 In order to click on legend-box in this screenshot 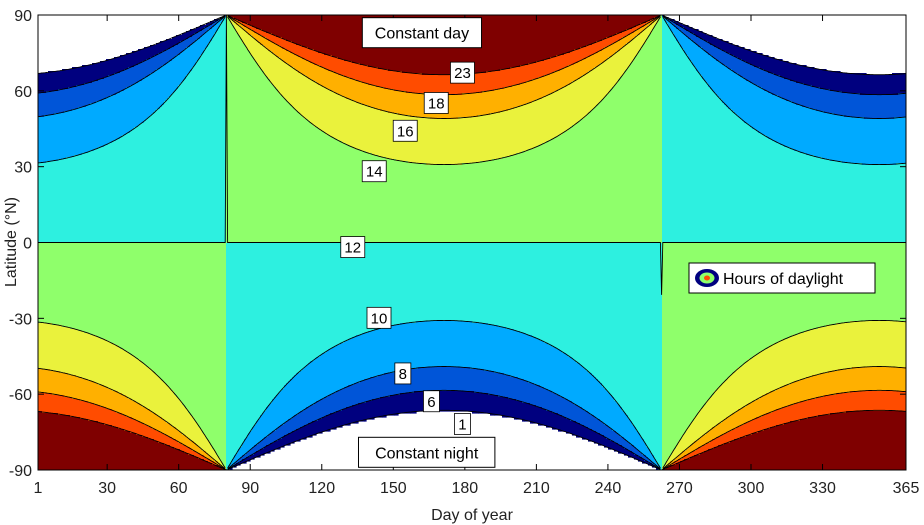, I will do `click(782, 278)`.